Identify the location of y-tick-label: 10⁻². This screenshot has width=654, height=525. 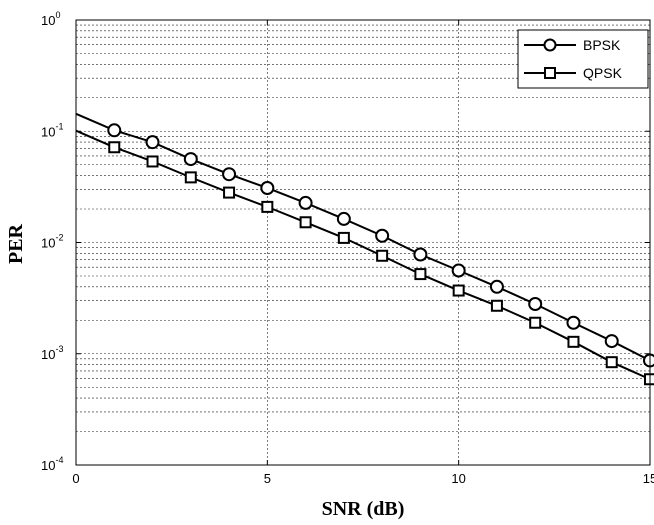
(52, 242).